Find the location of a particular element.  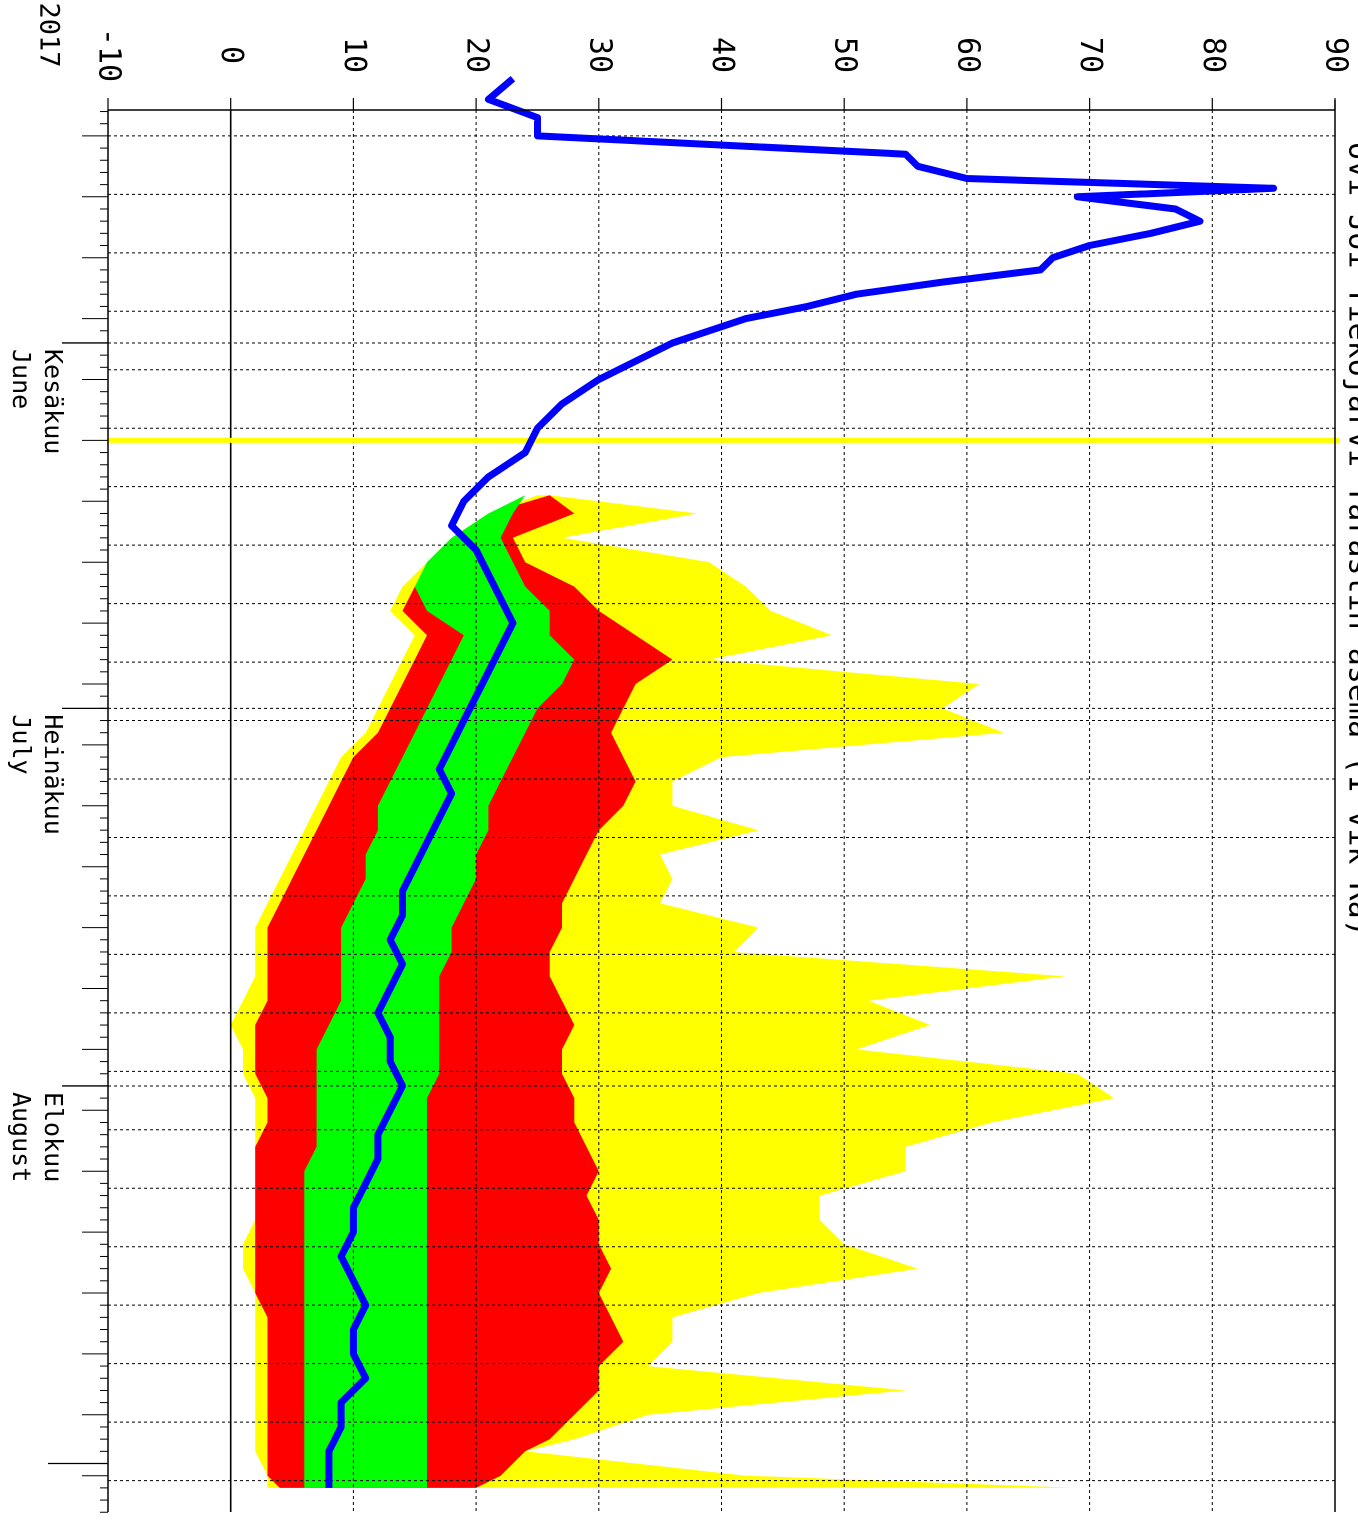

value-tick-label: 60 is located at coordinates (967, 55).